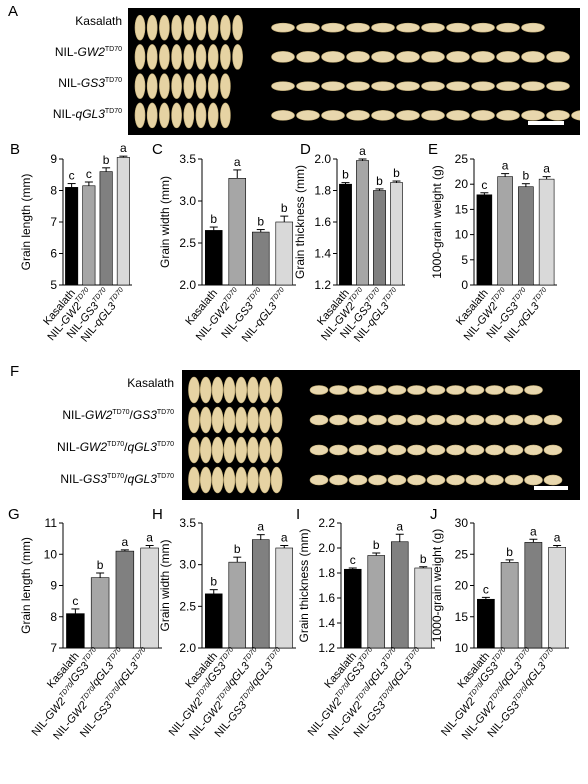  I want to click on y-axis-label: Grain length (mm), so click(26, 585).